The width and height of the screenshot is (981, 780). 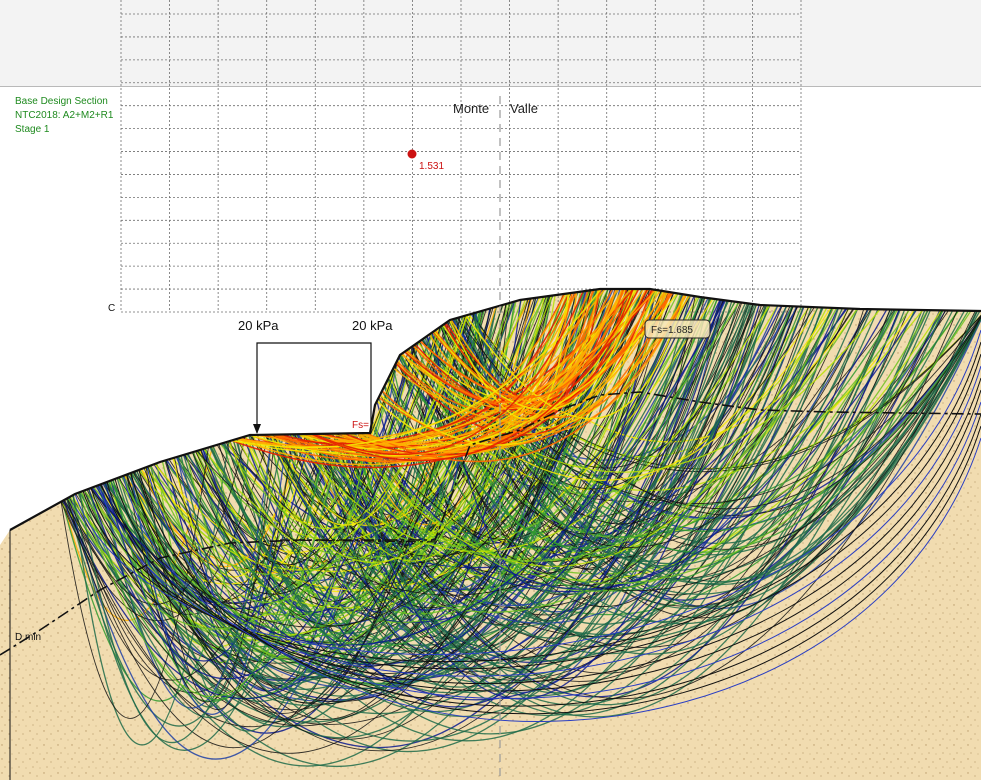 I want to click on surcharge-load: 20 kPa 20 kPa, so click(x=315, y=376).